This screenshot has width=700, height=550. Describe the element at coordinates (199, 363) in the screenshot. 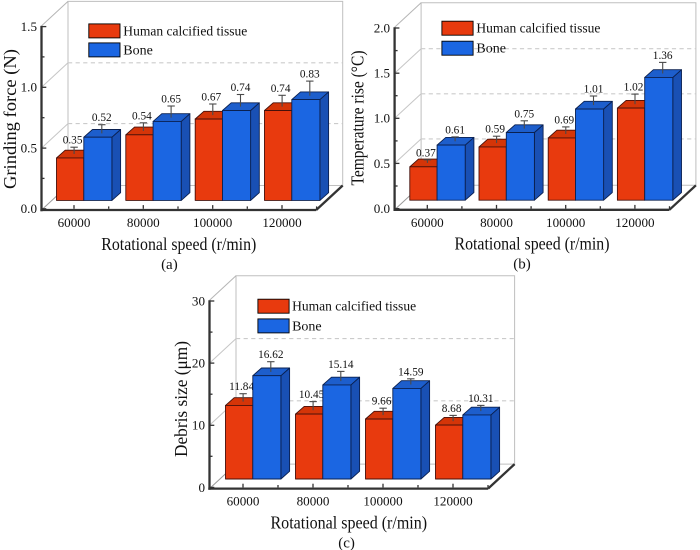

I see `svg-text: 20` at that location.